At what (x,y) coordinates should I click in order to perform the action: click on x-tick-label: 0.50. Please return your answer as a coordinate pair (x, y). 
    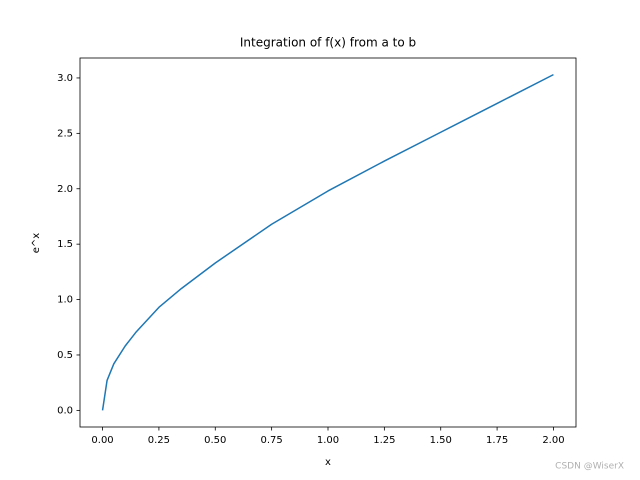
    Looking at the image, I should click on (215, 440).